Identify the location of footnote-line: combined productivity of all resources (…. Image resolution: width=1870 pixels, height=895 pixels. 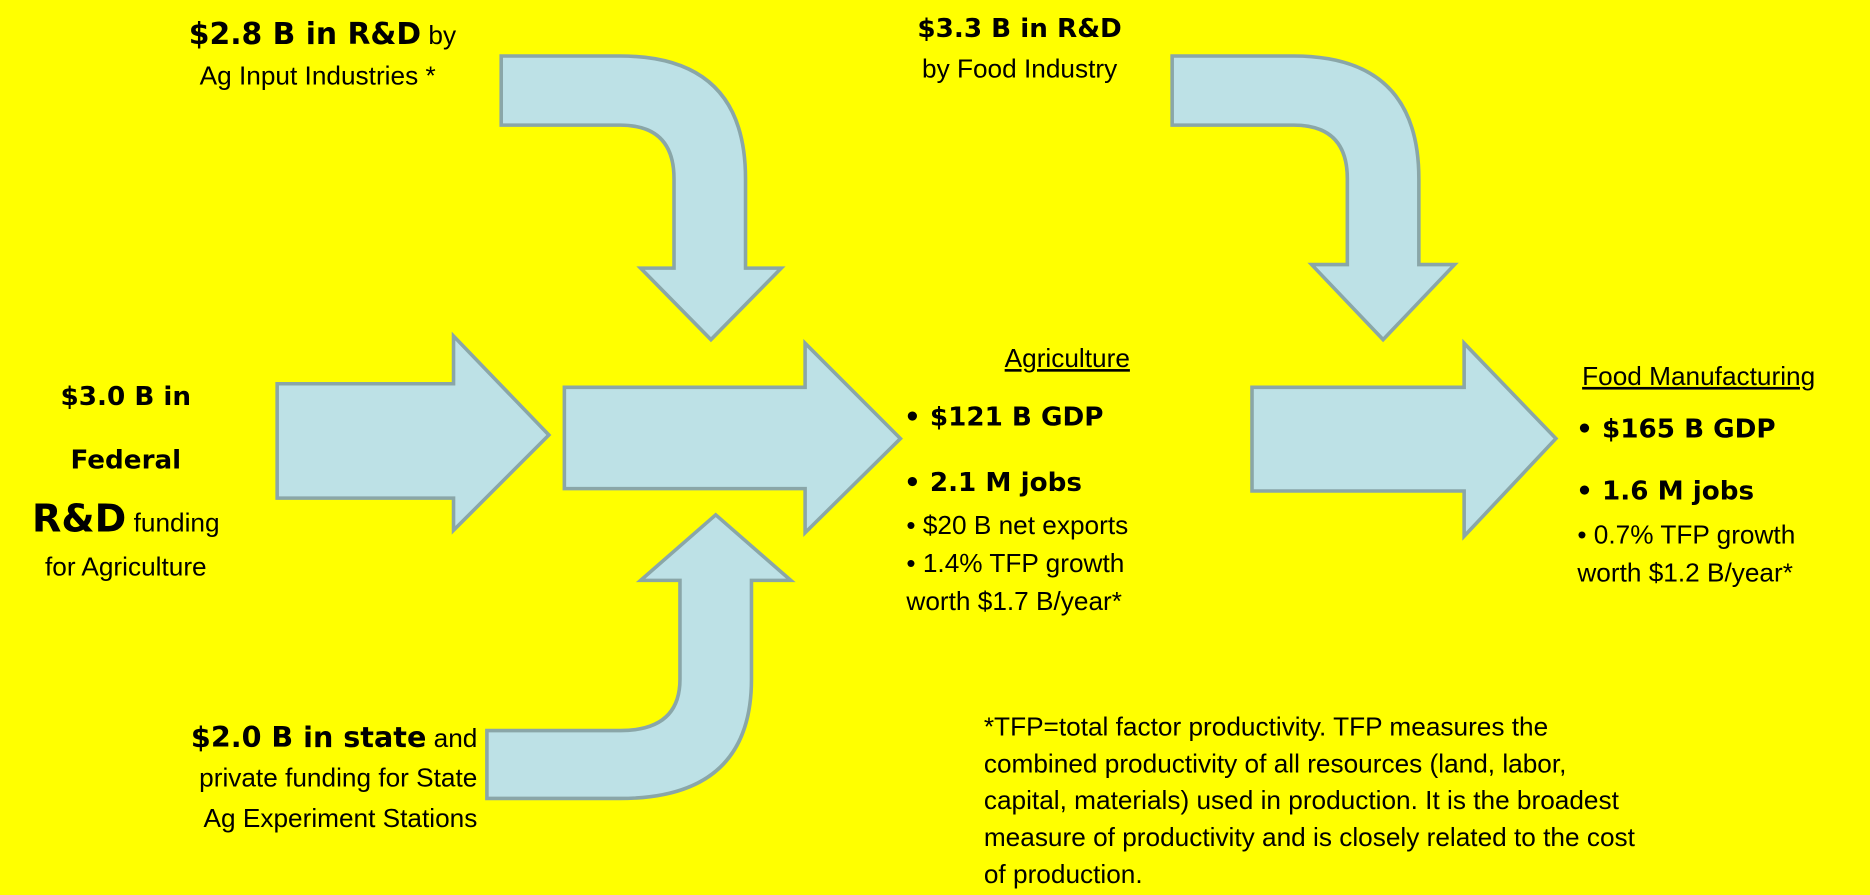
(1275, 763).